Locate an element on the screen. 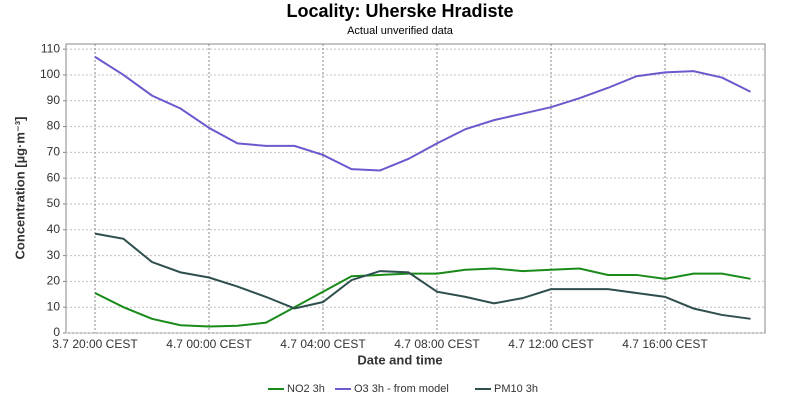  x-axis-label: Date and time is located at coordinates (399, 359).